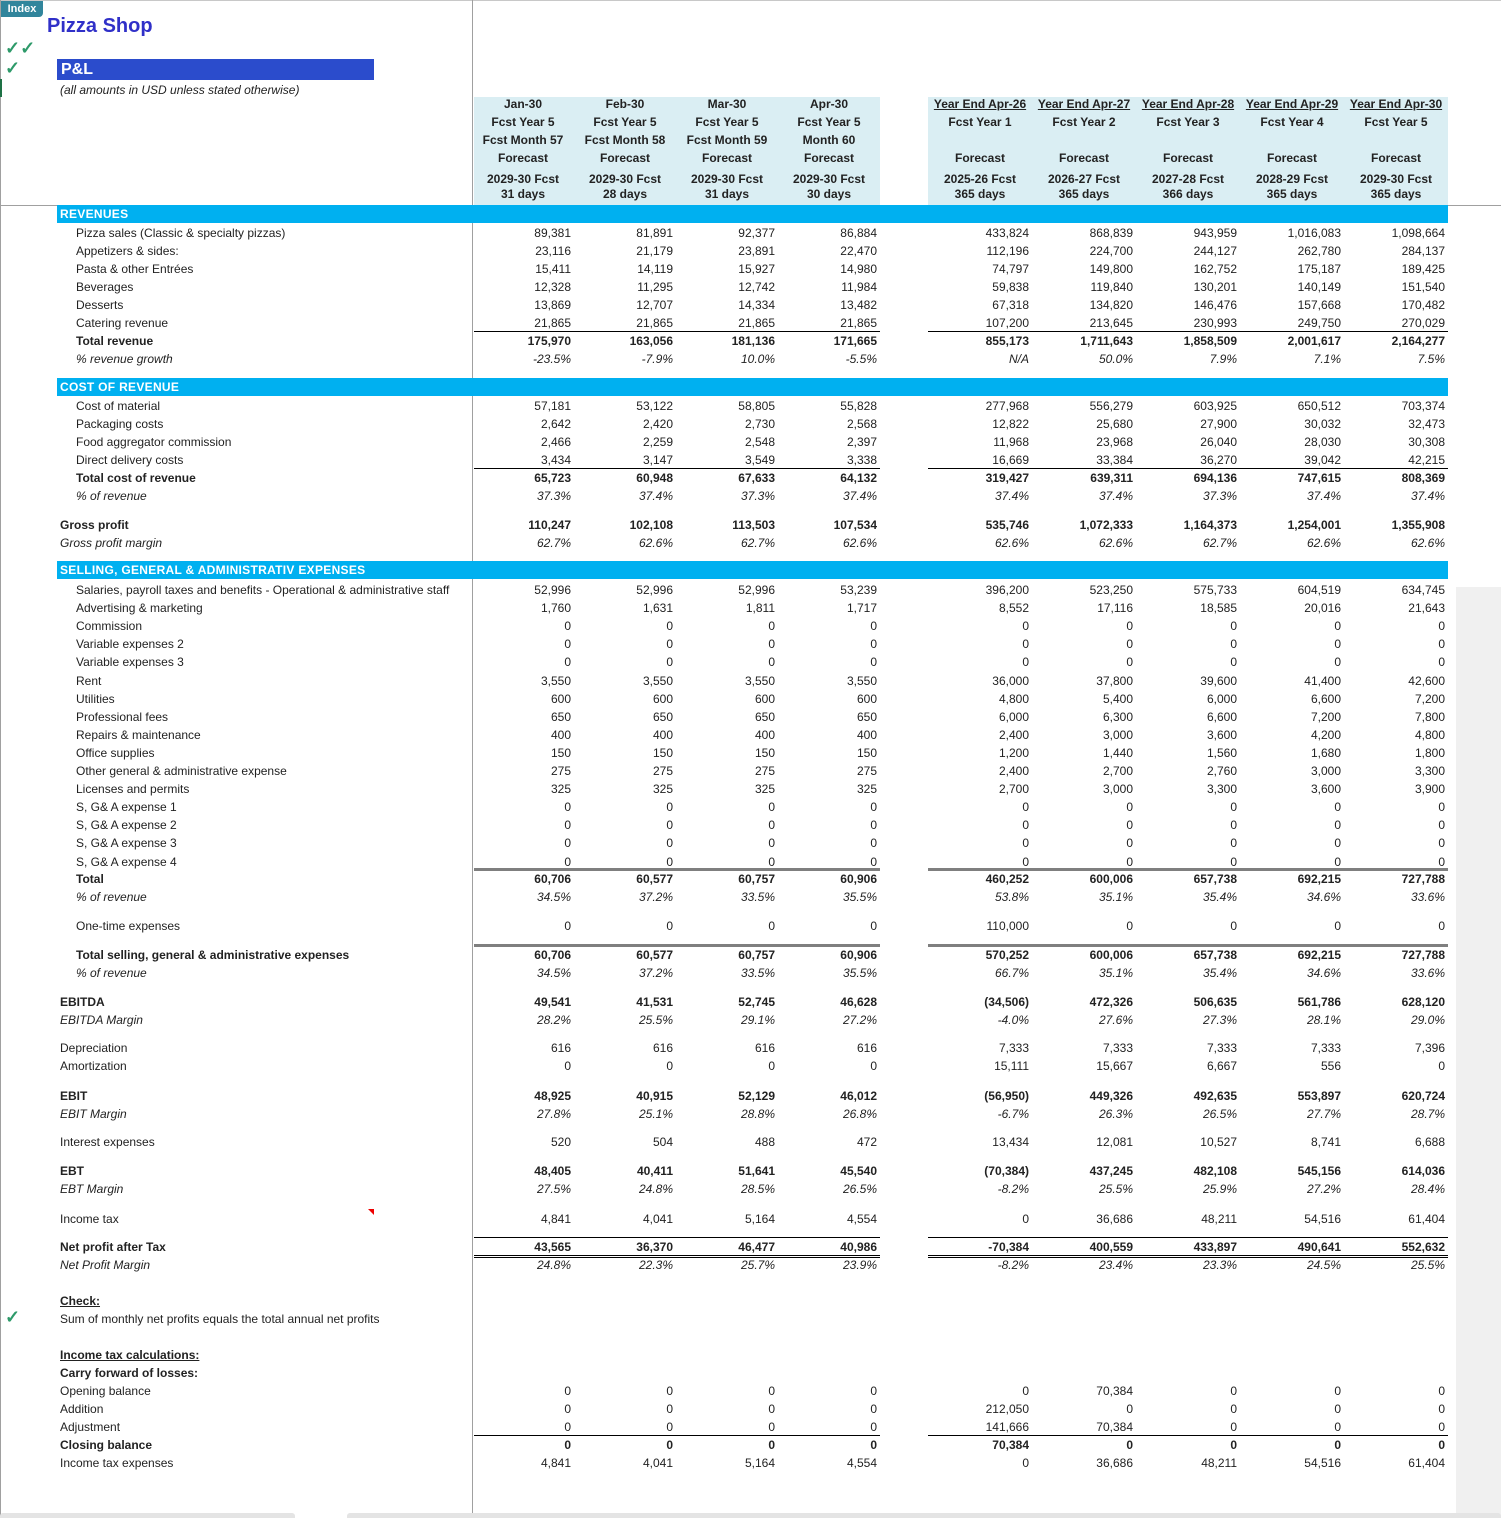  Describe the element at coordinates (1221, 717) in the screenshot. I see `value-cell: 6,600` at that location.